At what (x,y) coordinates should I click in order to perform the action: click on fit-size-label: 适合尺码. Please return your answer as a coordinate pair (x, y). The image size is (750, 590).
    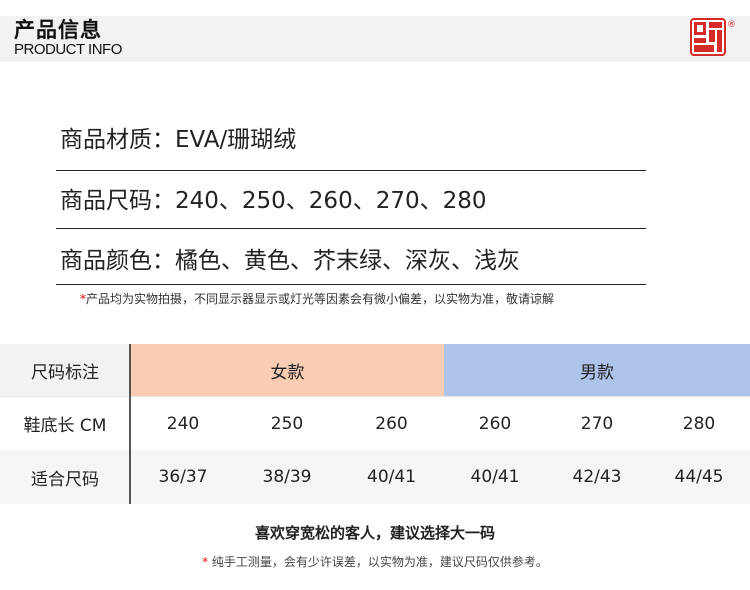
    Looking at the image, I should click on (65, 477).